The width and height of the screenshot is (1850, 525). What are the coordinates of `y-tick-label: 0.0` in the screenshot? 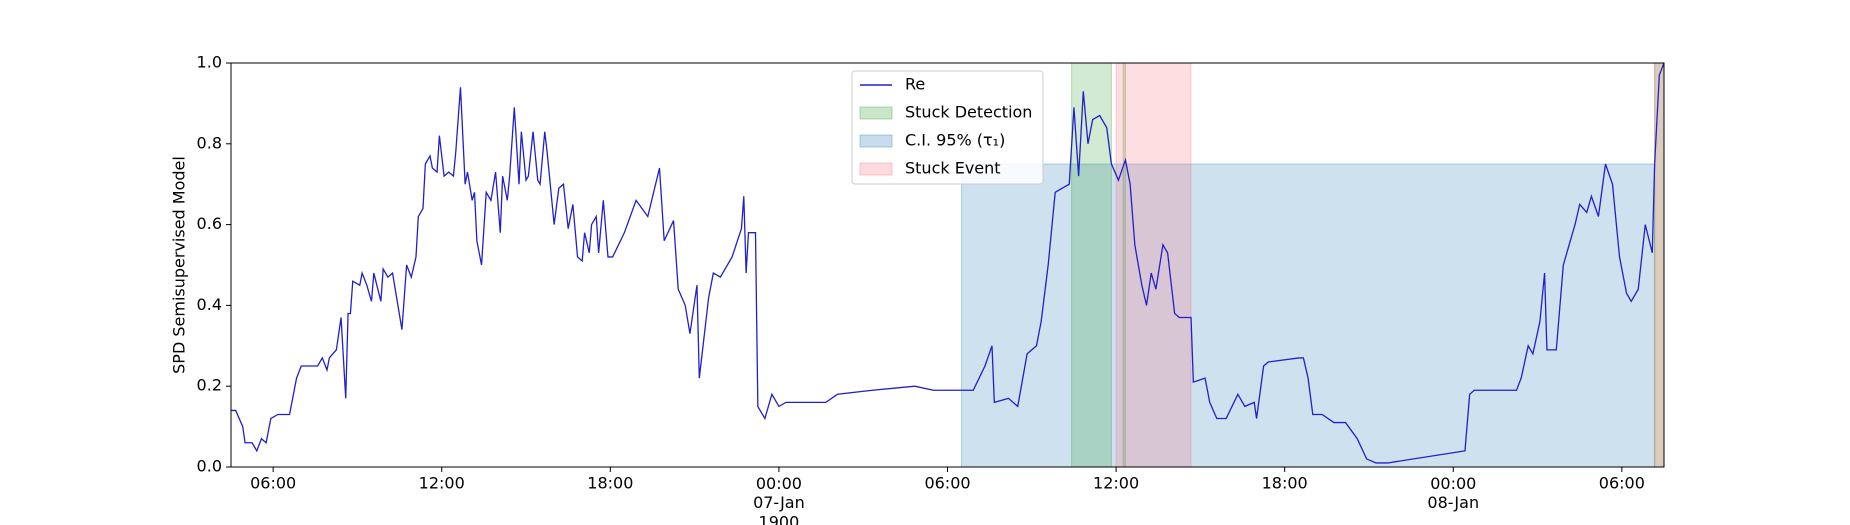 It's located at (209, 466).